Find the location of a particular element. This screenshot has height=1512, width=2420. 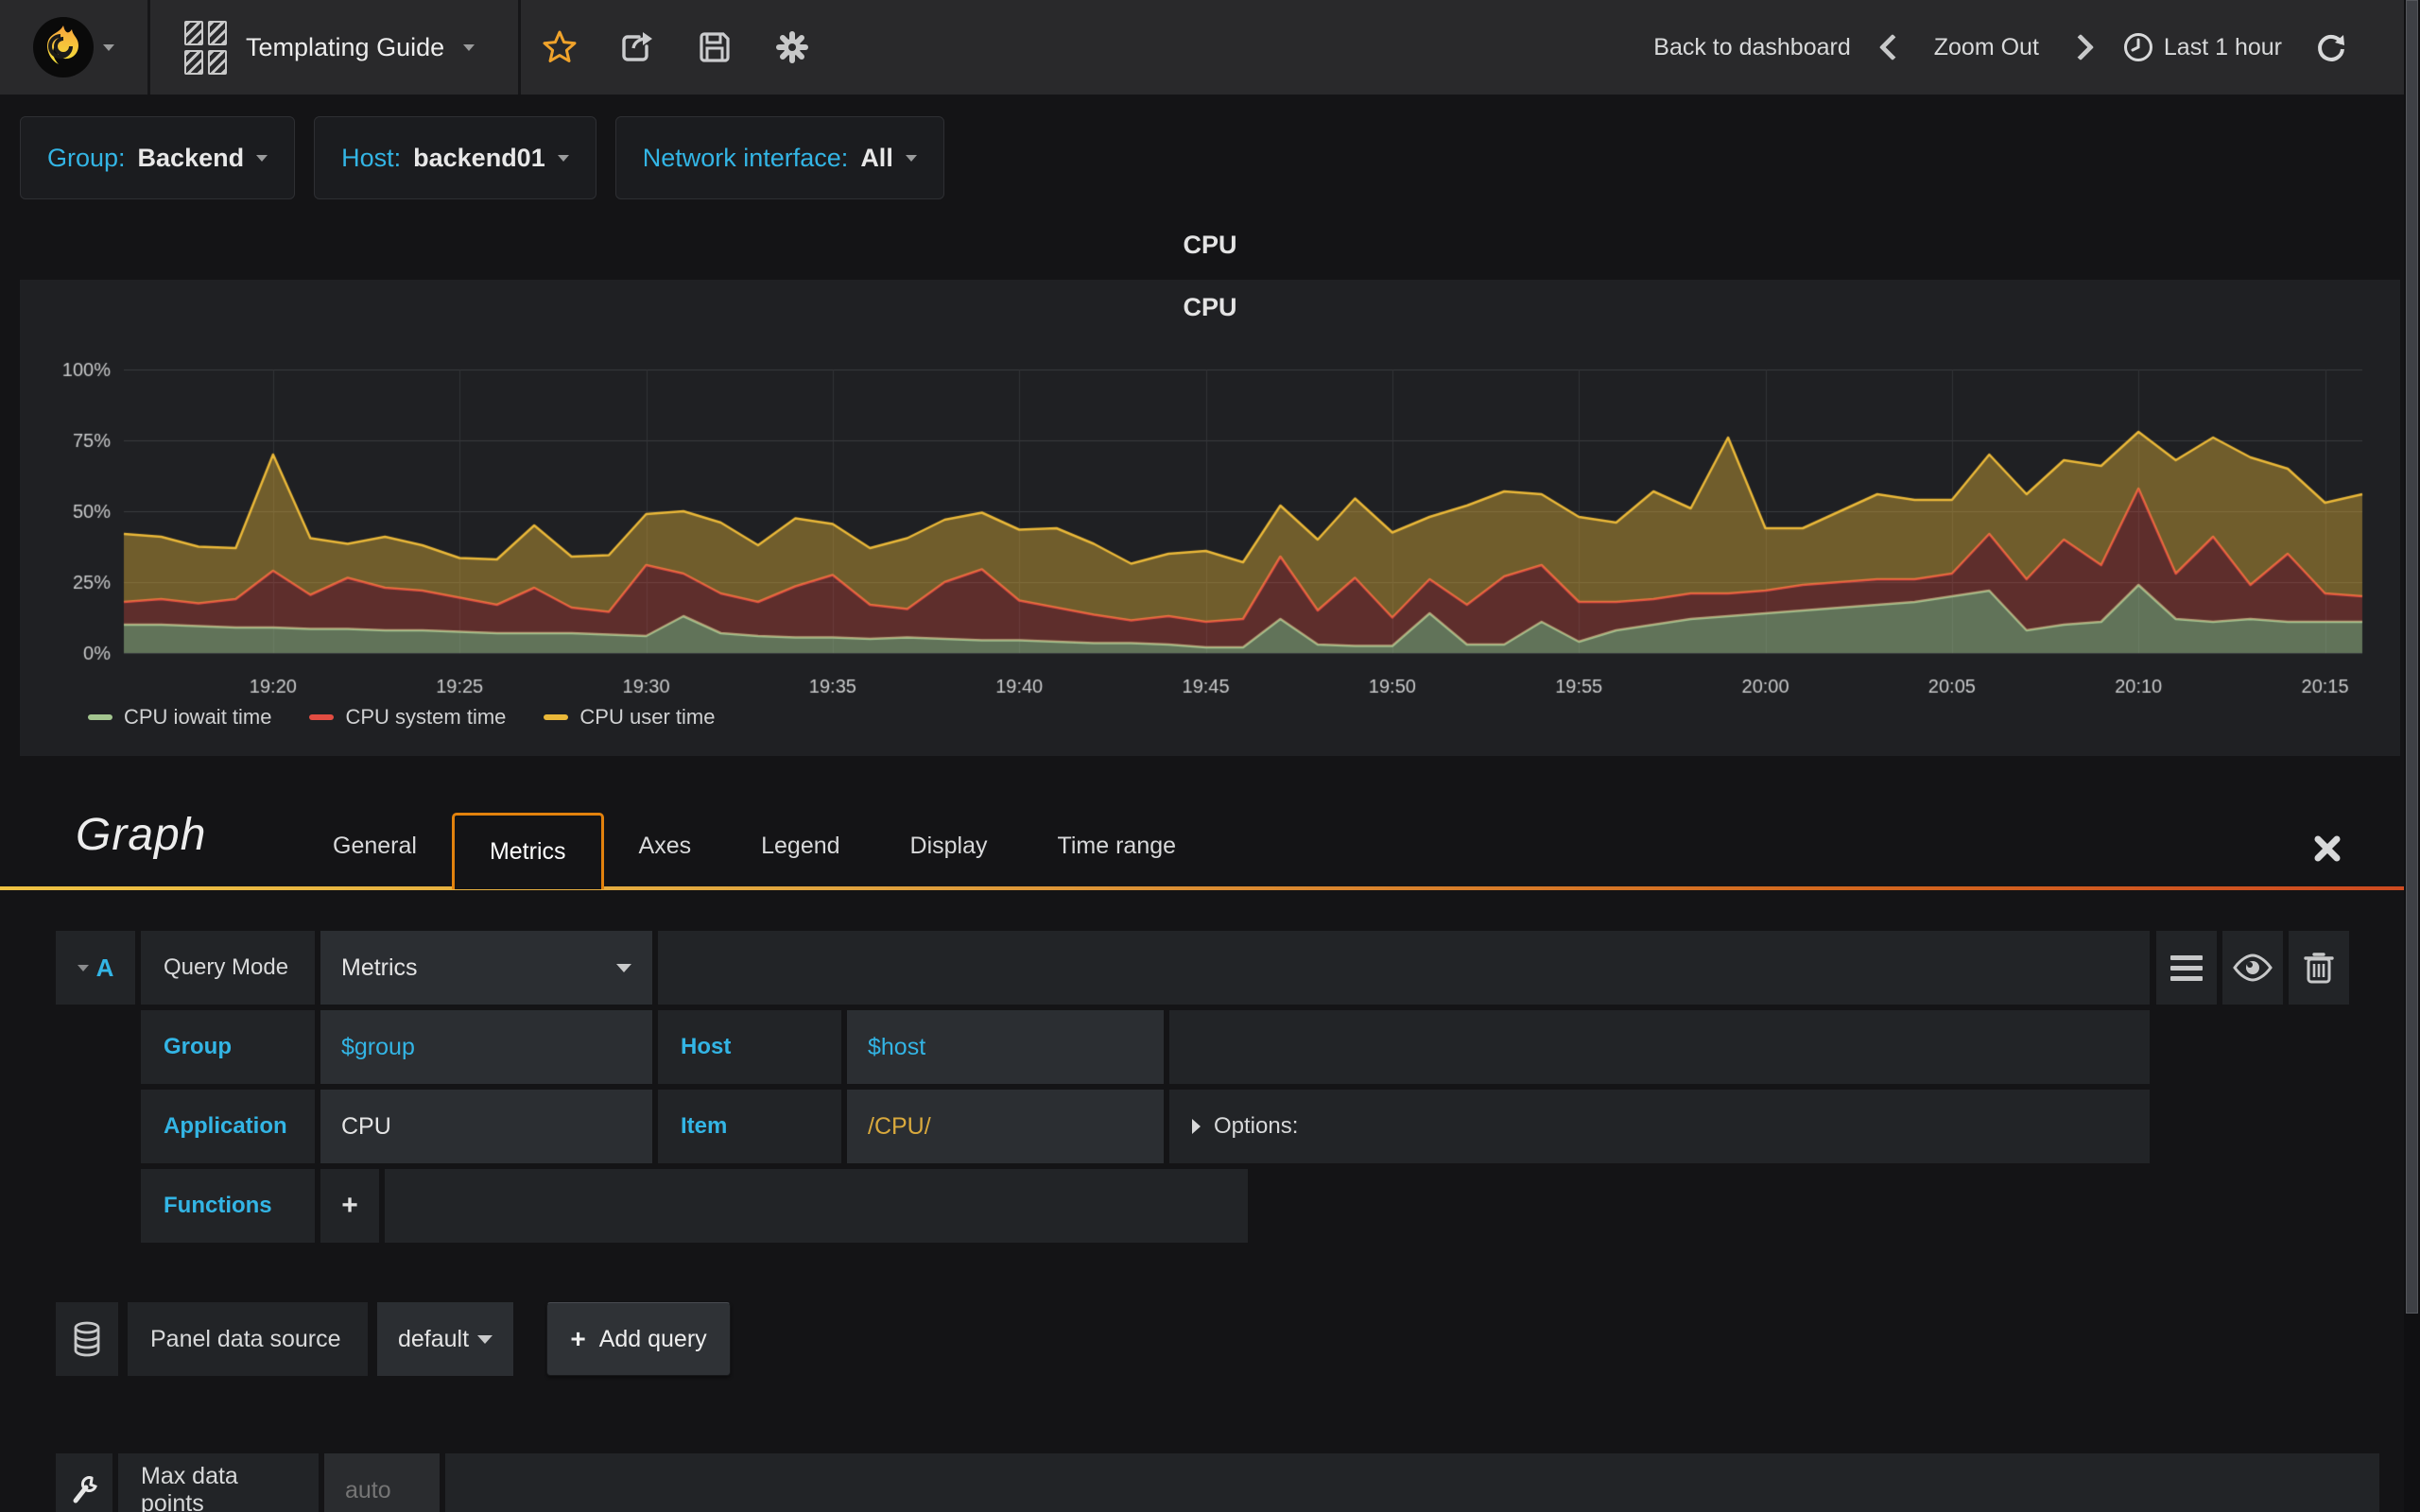

zoom-out-button: Zoom Out is located at coordinates (1986, 46).